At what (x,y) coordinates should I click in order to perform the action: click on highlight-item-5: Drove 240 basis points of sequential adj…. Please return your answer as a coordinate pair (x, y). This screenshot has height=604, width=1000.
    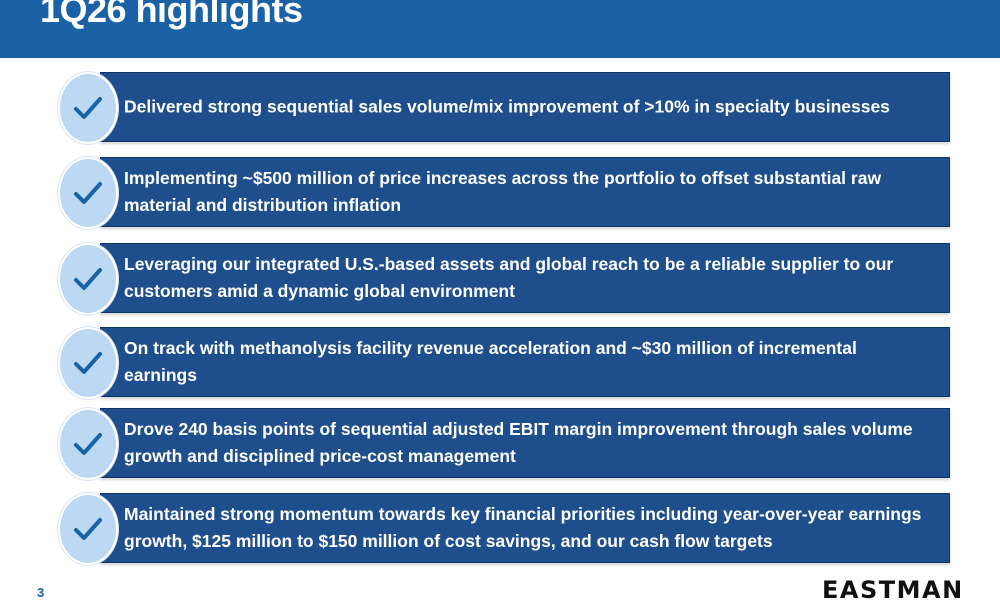
    Looking at the image, I should click on (504, 444).